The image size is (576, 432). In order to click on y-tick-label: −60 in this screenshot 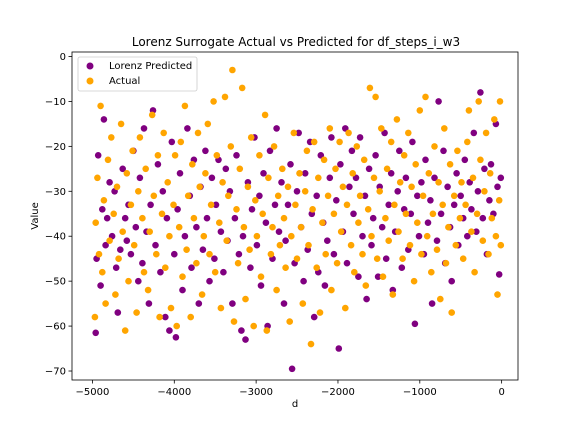, I will do `click(55, 327)`.